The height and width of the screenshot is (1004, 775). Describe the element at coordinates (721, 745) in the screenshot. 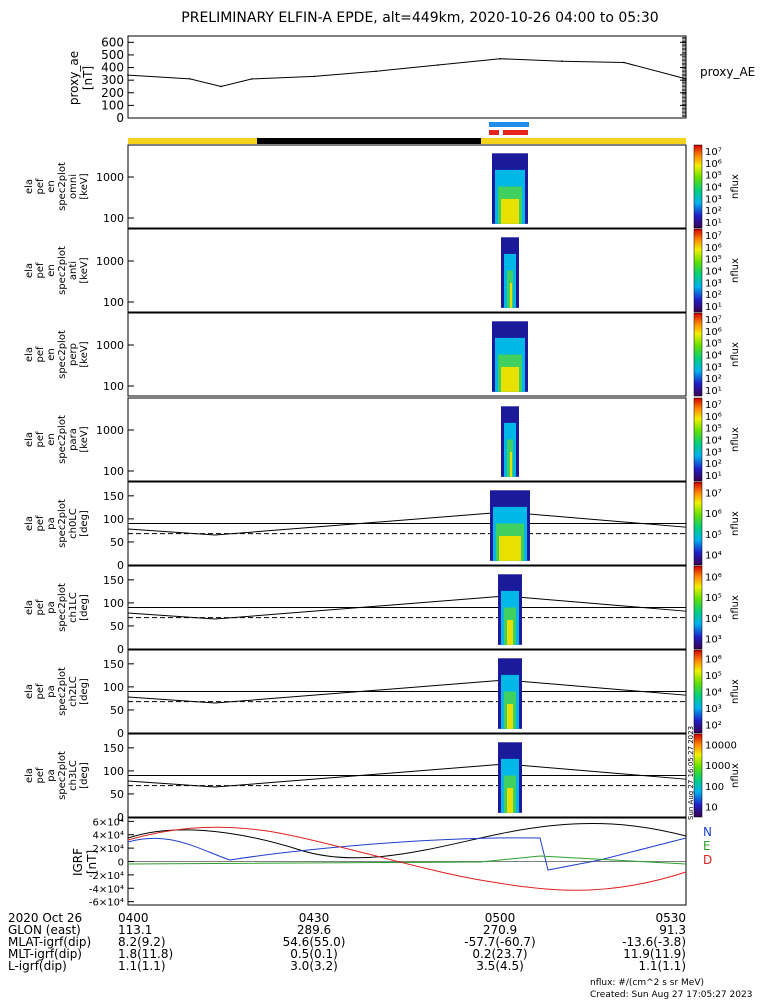

I see `pa-panel-3-cbar-tick: 10000` at that location.